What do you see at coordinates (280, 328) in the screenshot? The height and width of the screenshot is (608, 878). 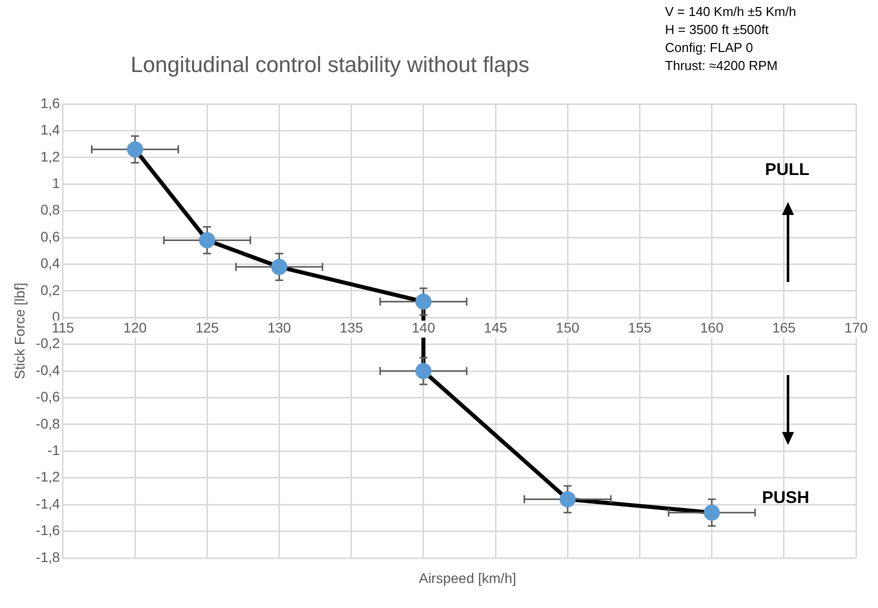 I see `x-tick-label: 130` at bounding box center [280, 328].